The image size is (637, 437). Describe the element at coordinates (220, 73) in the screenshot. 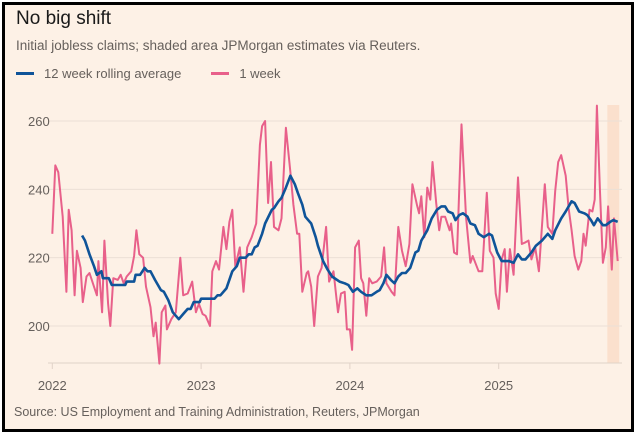

I see `legend-swatch-week` at that location.